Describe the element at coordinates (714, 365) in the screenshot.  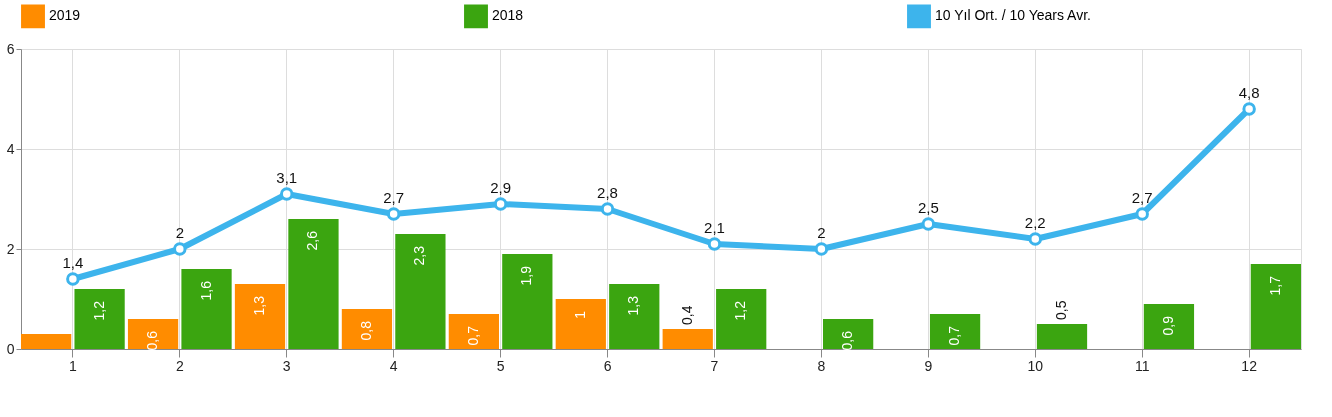
I see `x-tick-label: 7` at that location.